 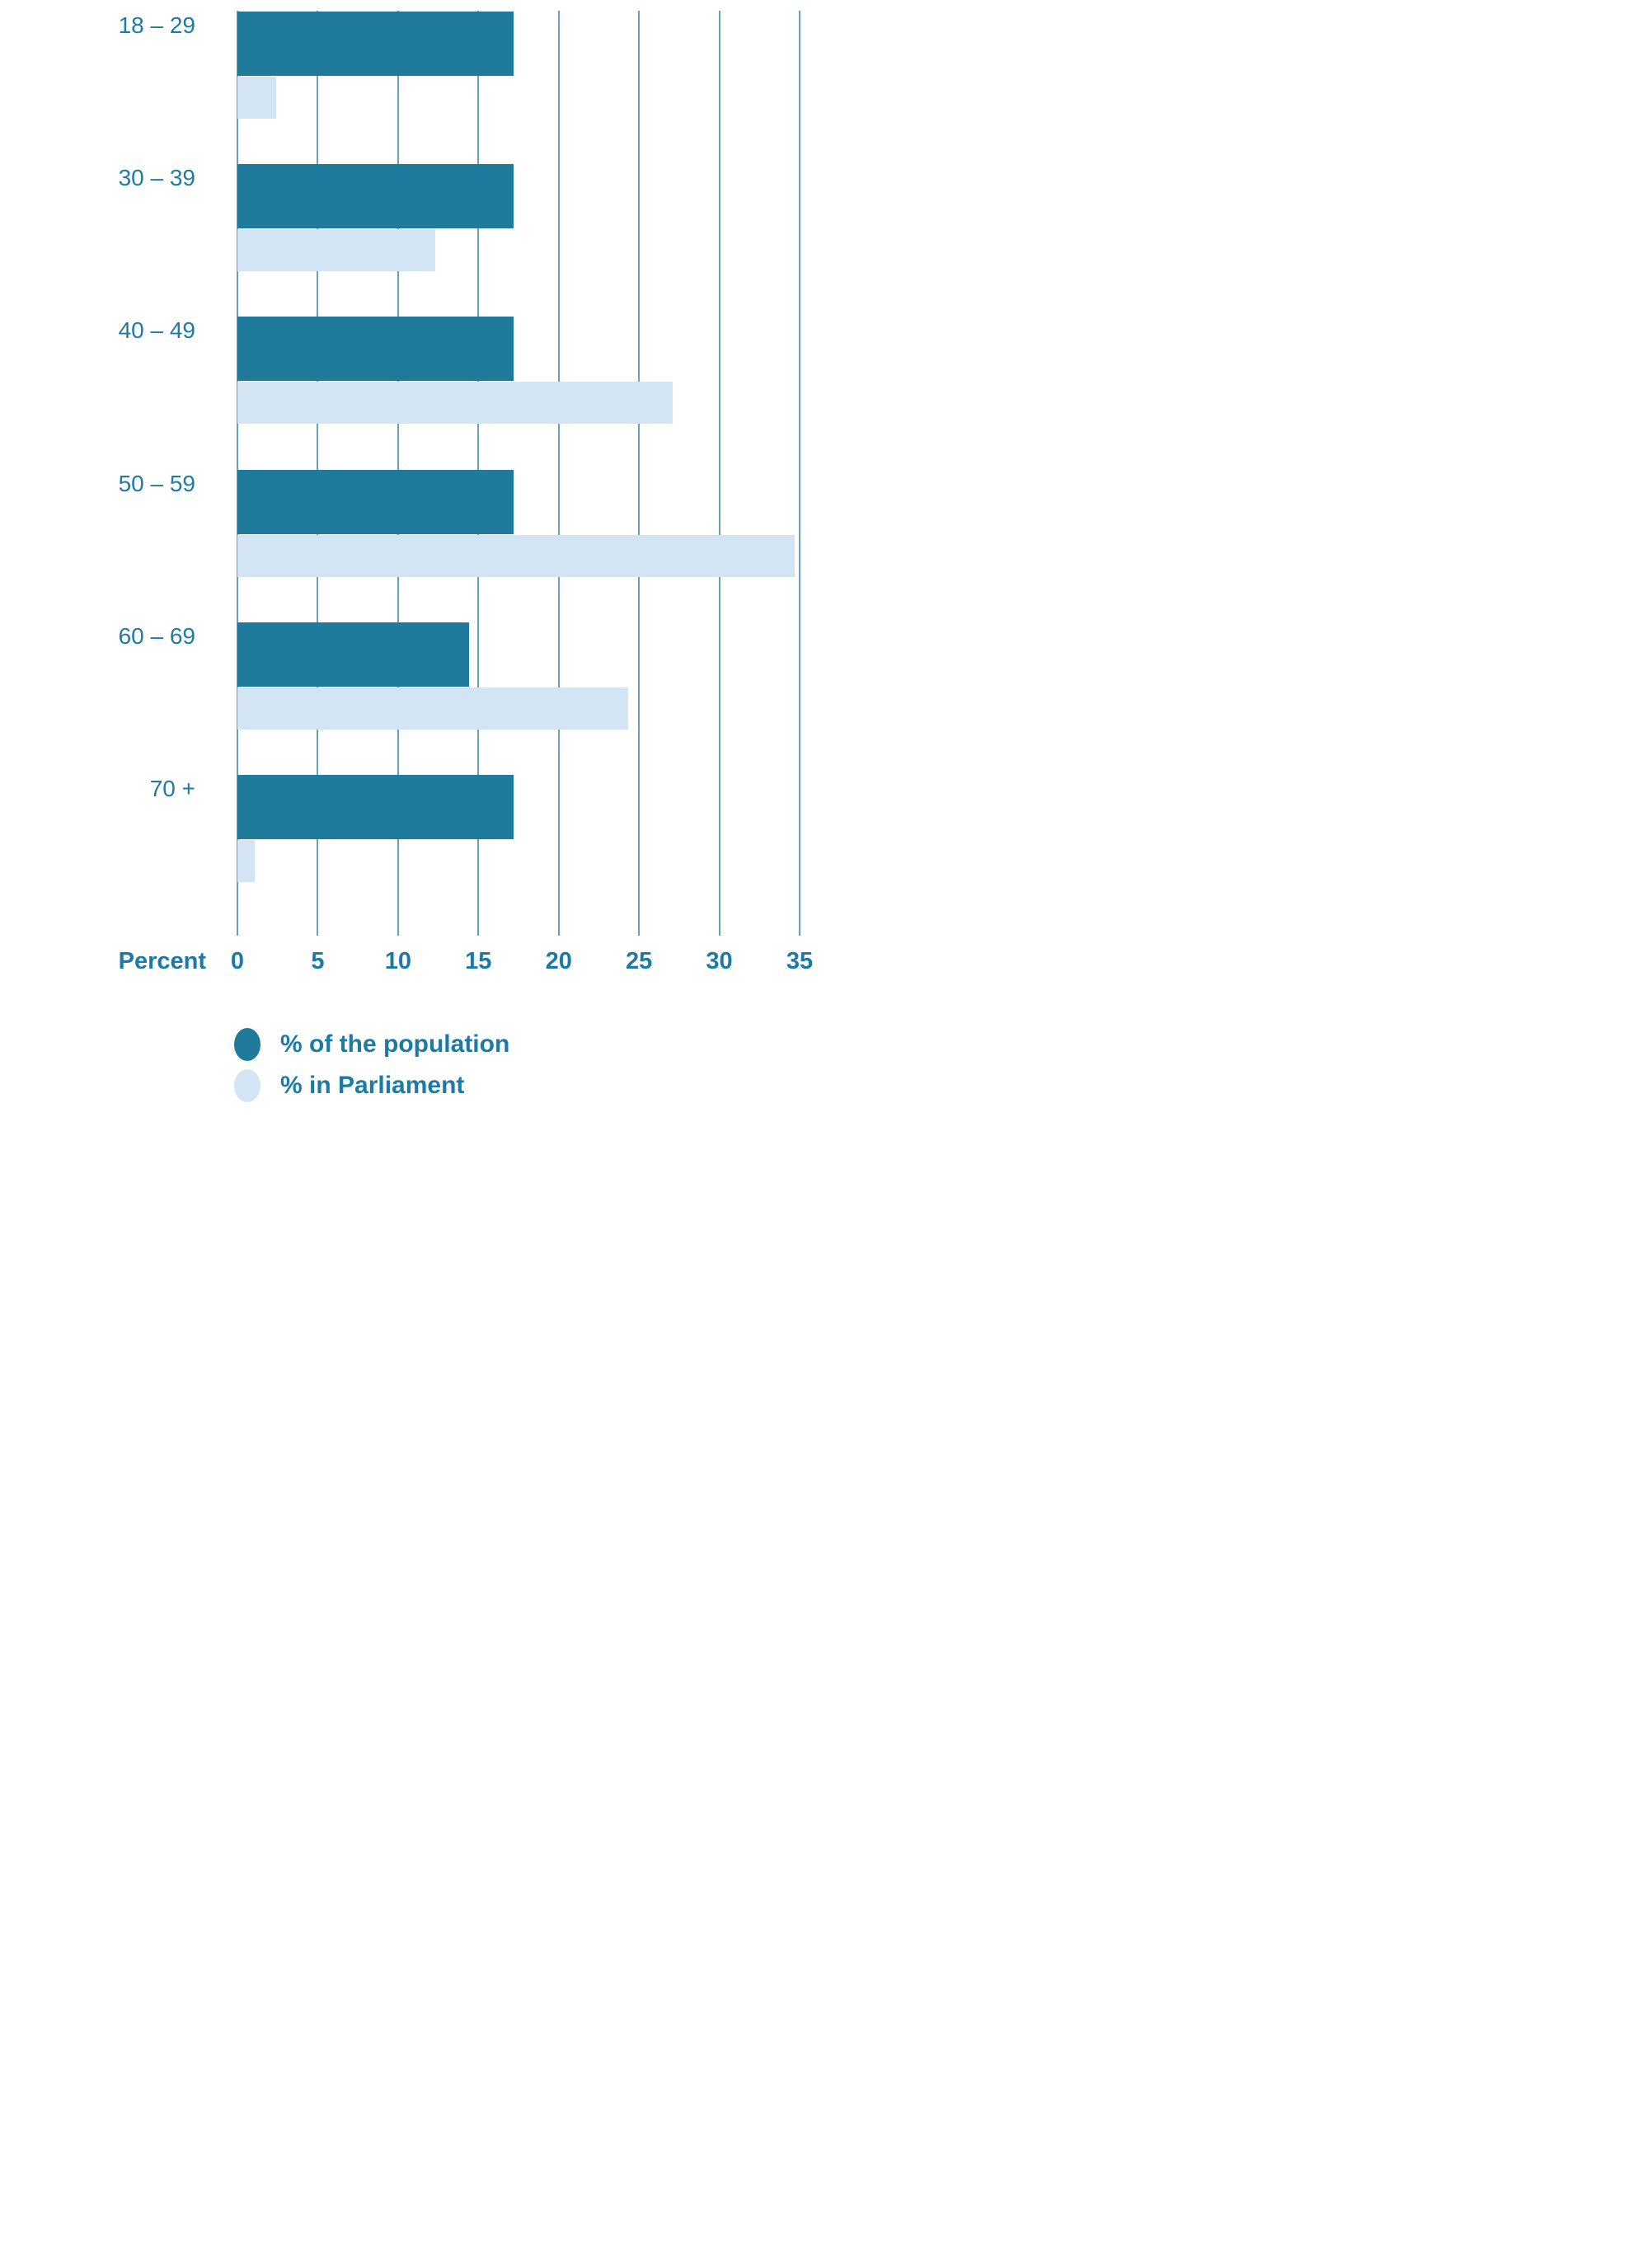 I want to click on tick-label-30: 30, so click(x=719, y=961).